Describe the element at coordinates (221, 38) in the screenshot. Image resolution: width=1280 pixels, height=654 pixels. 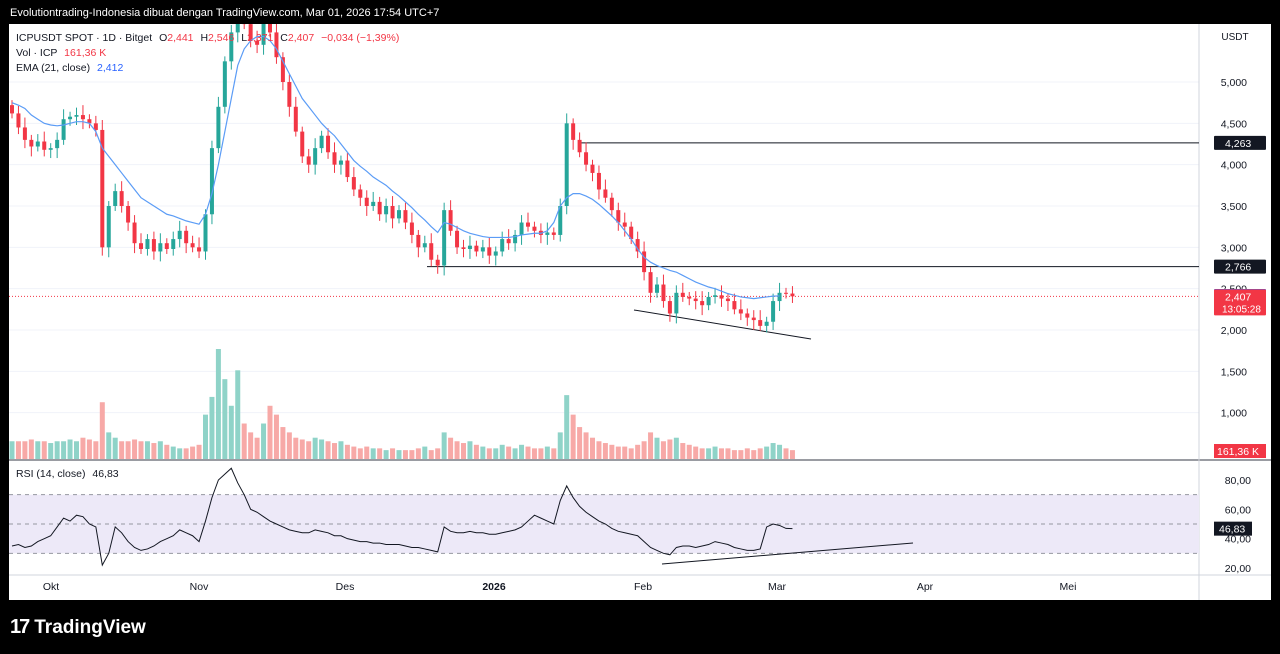
I see `high-value: 2,546` at that location.